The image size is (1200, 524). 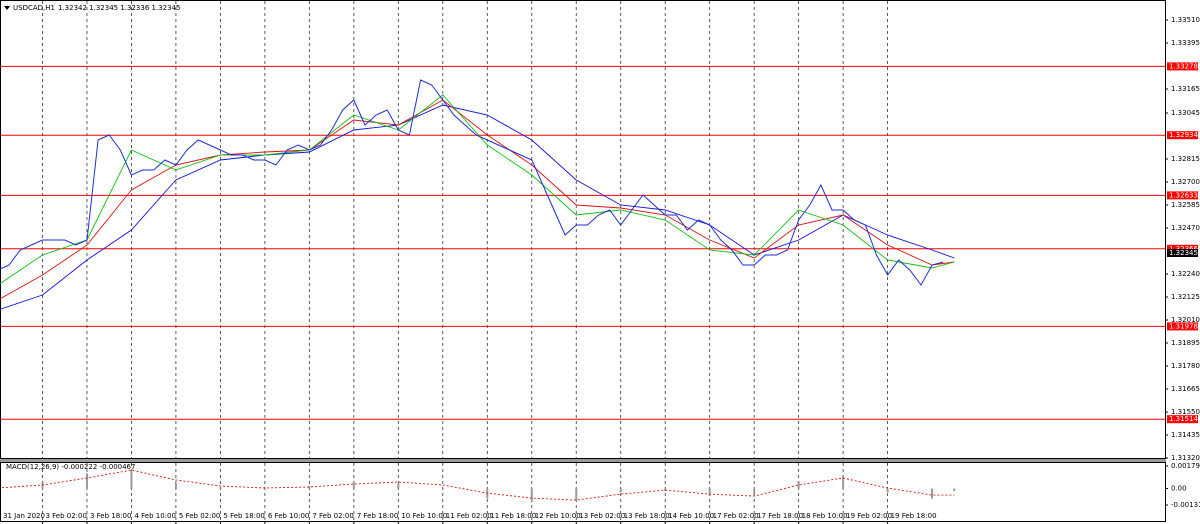 What do you see at coordinates (332, 516) in the screenshot?
I see `x-tick-label: 7 Feb 02:00` at bounding box center [332, 516].